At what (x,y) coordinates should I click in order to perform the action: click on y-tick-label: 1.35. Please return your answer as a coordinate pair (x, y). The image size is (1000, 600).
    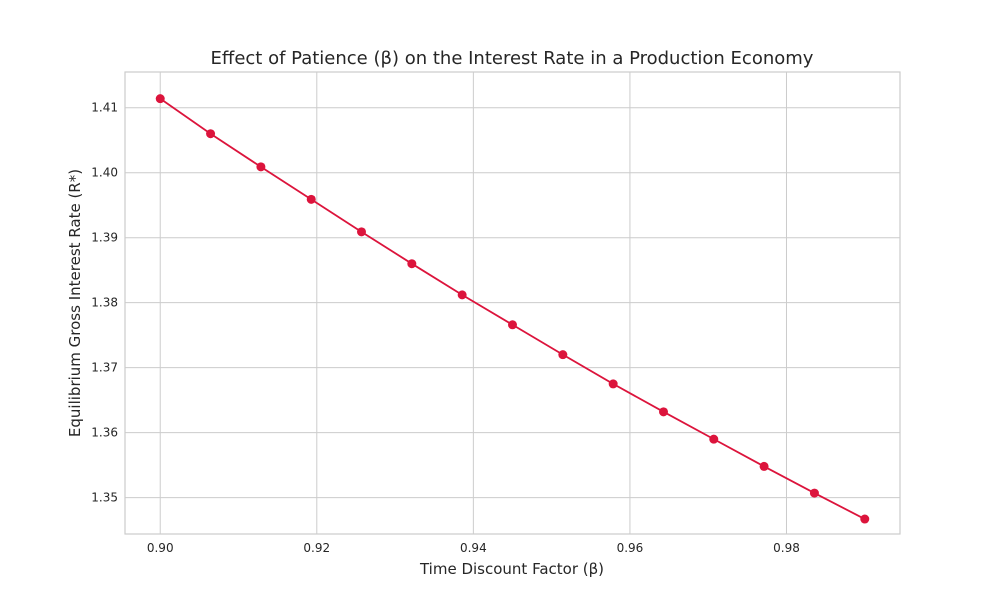
    Looking at the image, I should click on (104, 498).